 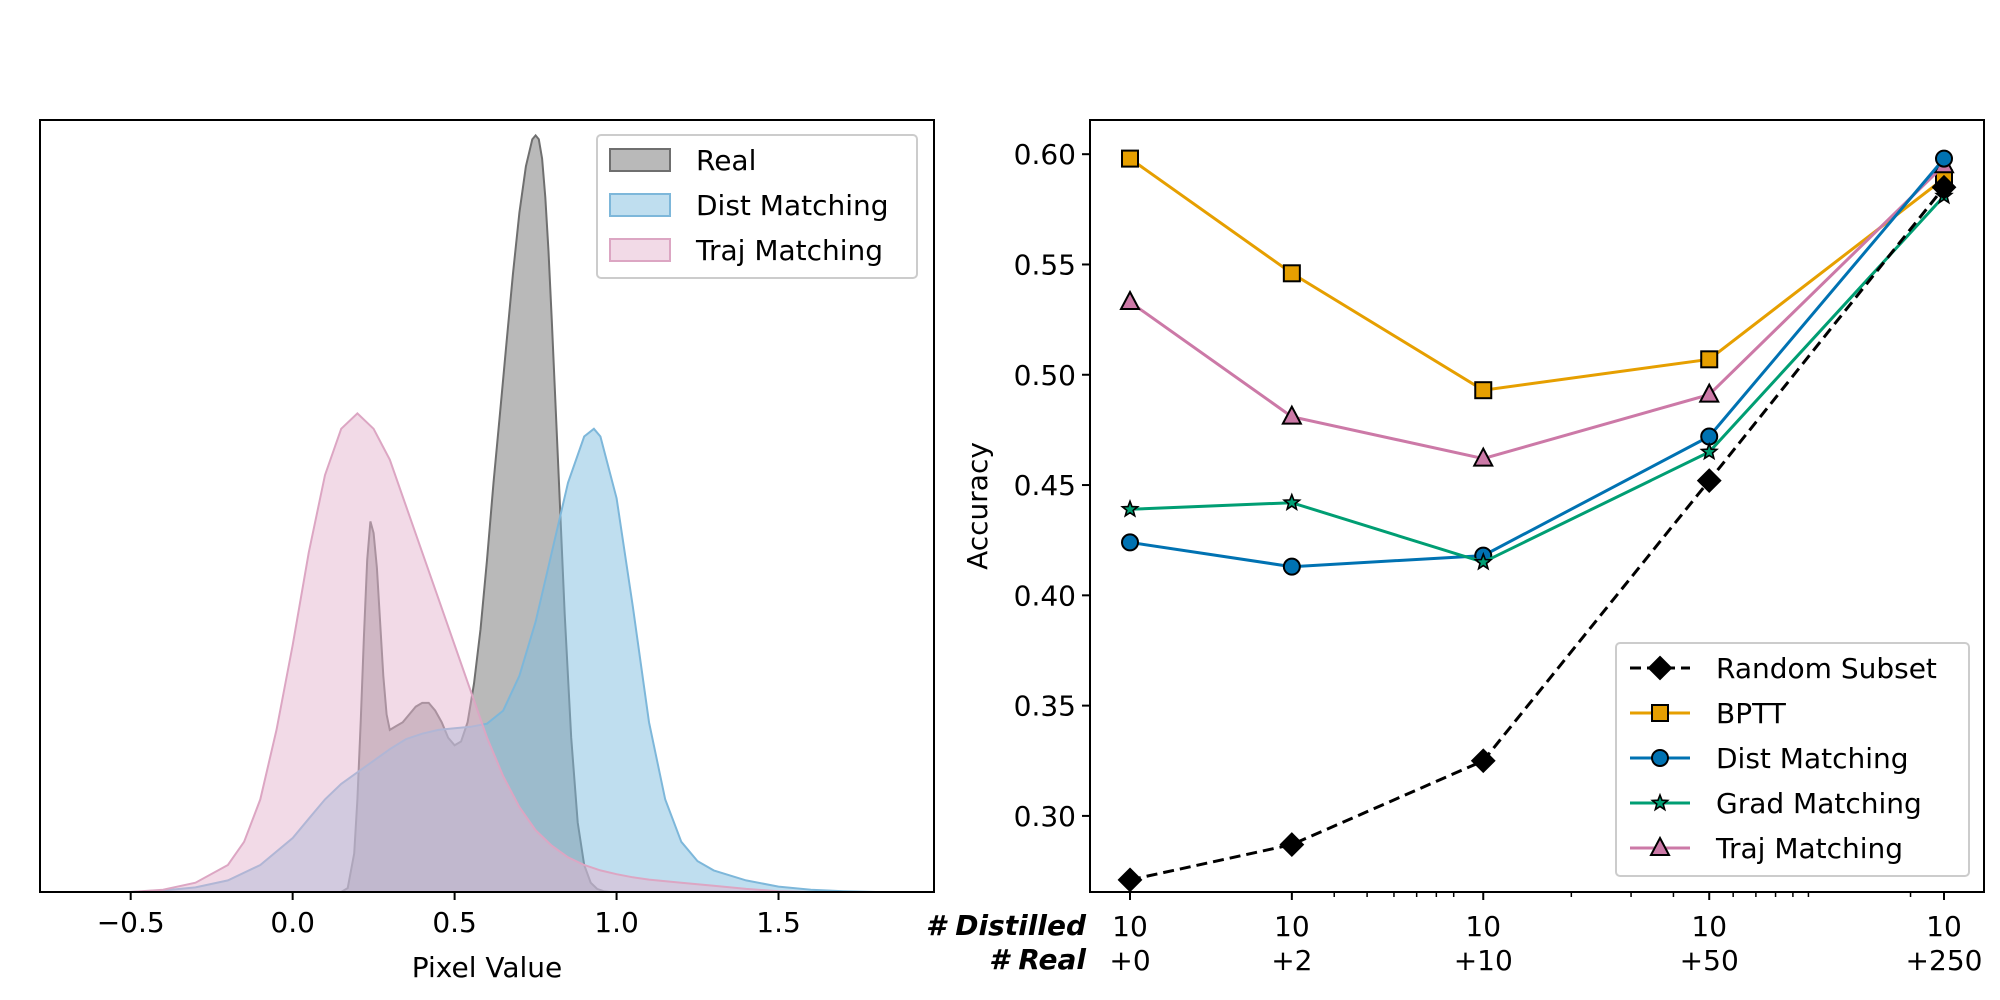 I want to click on left-x-tick-label: 1.5, so click(x=778, y=922).